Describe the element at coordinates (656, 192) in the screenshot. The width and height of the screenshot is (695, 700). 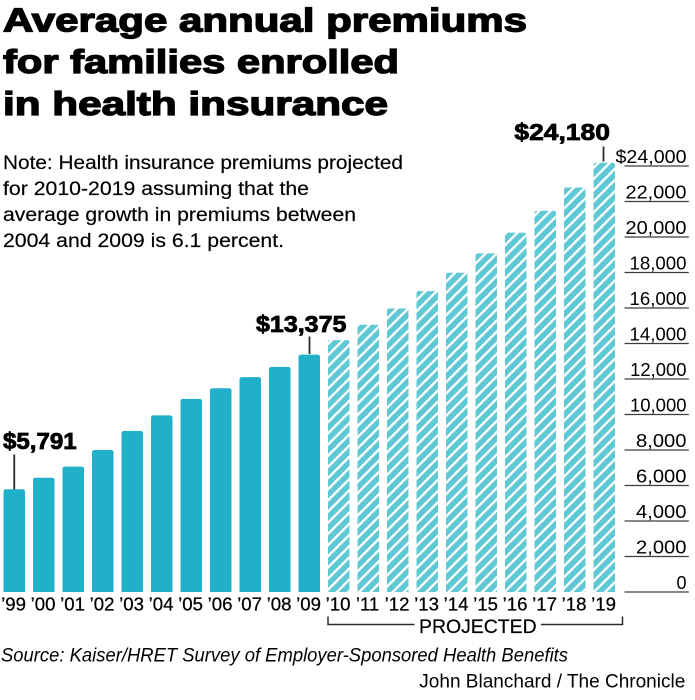
I see `svg-text: 22,000` at that location.